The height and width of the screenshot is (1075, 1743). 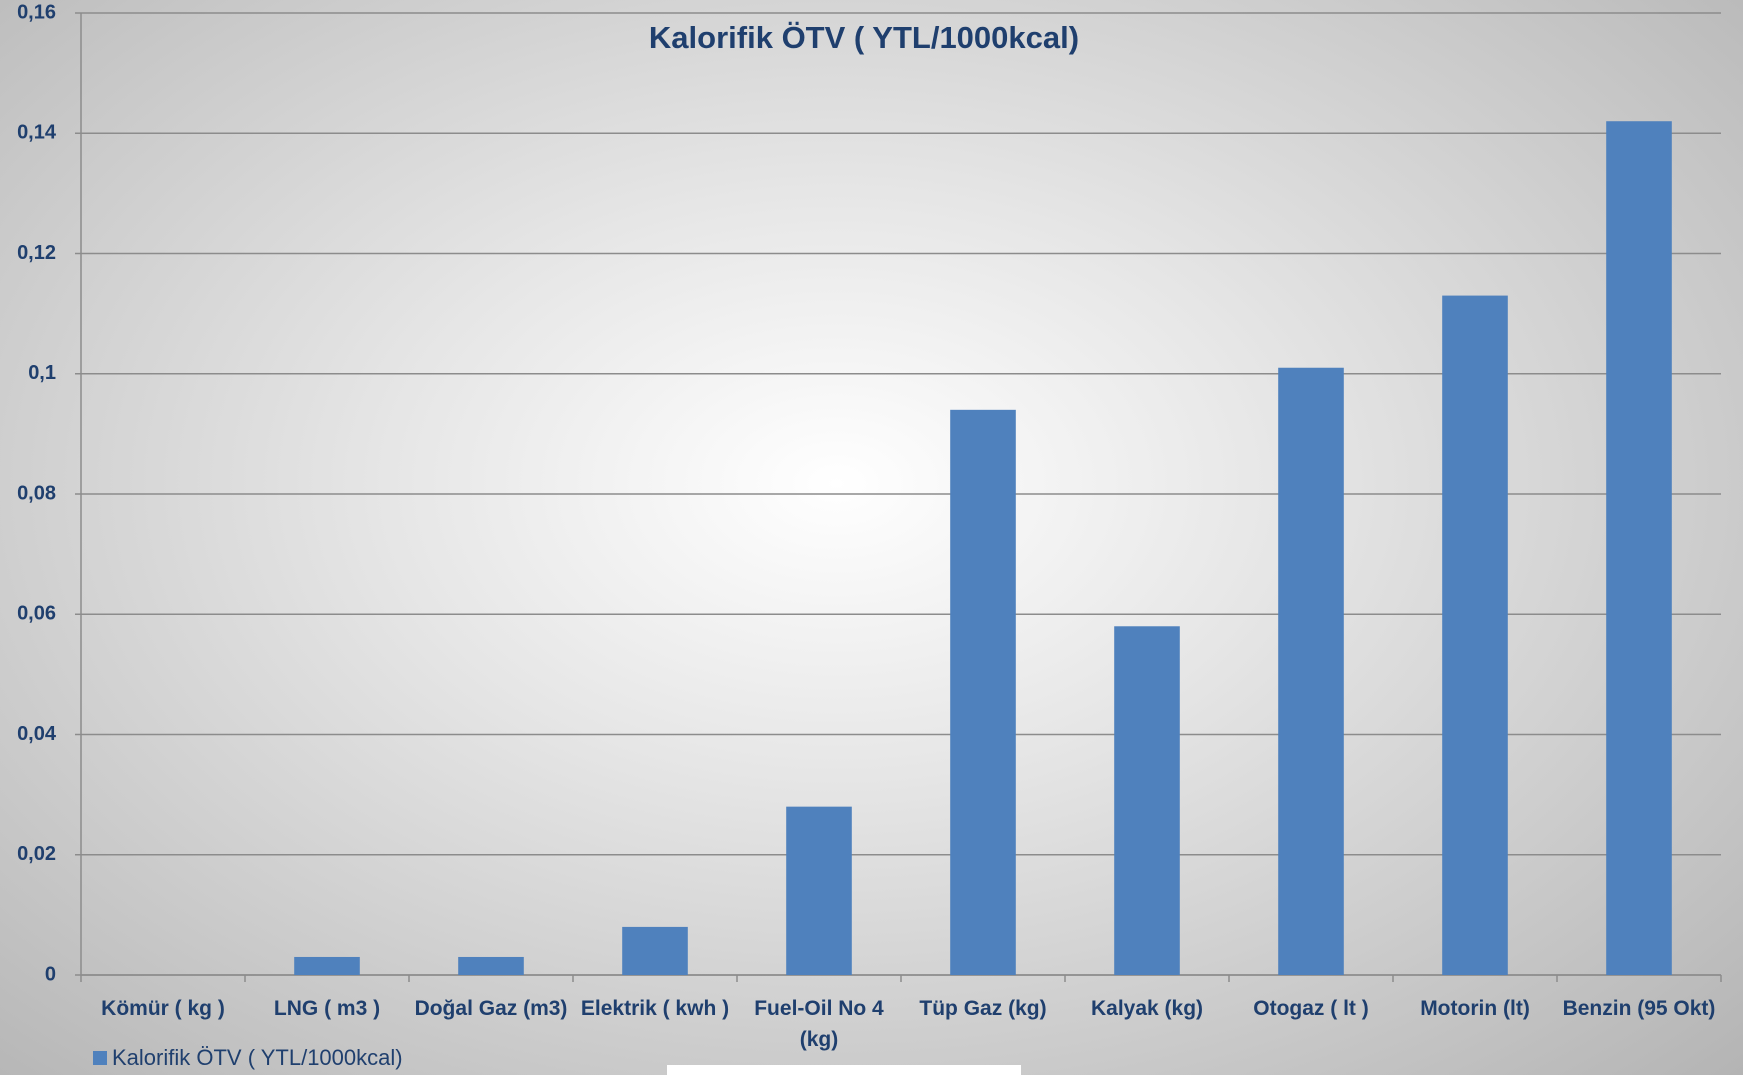 What do you see at coordinates (37, 133) in the screenshot?
I see `y-tick-label: 0,14` at bounding box center [37, 133].